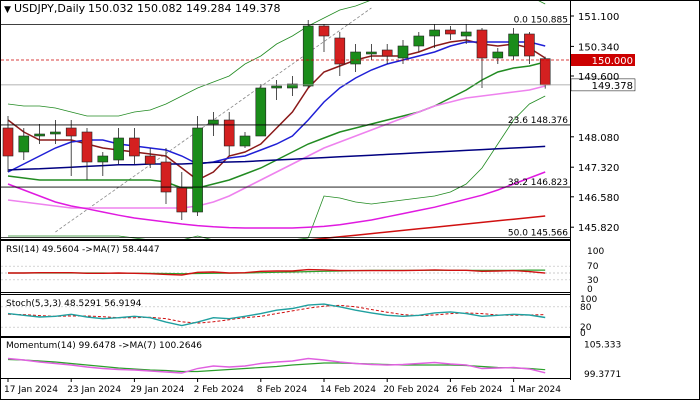 This screenshot has width=700, height=400. What do you see at coordinates (598, 138) in the screenshot?
I see `price-tick-label: 148.080` at bounding box center [598, 138].